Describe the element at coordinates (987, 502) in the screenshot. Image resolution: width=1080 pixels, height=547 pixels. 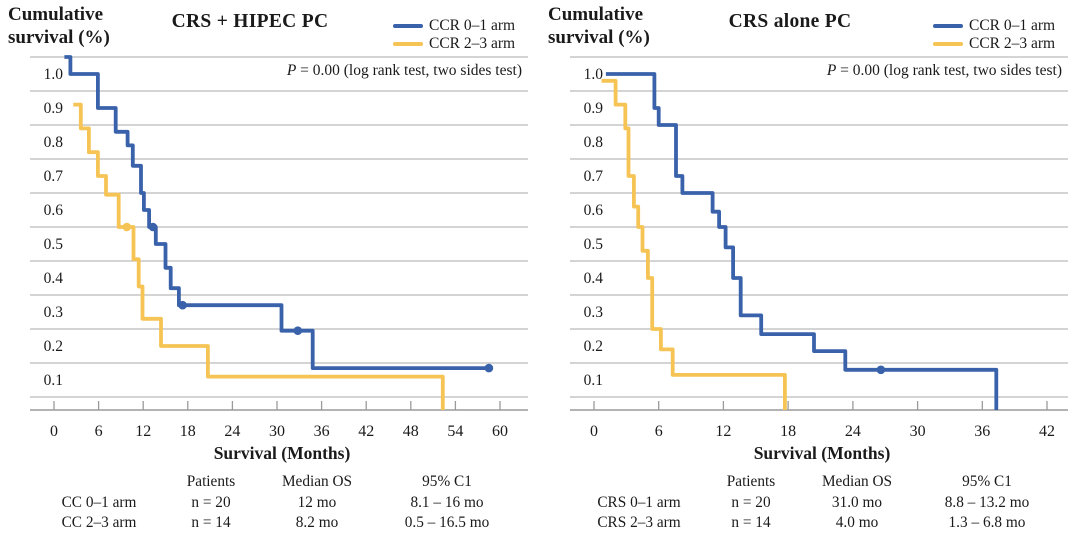
I see `table-cell: 8.8 – 13.2 mo` at that location.